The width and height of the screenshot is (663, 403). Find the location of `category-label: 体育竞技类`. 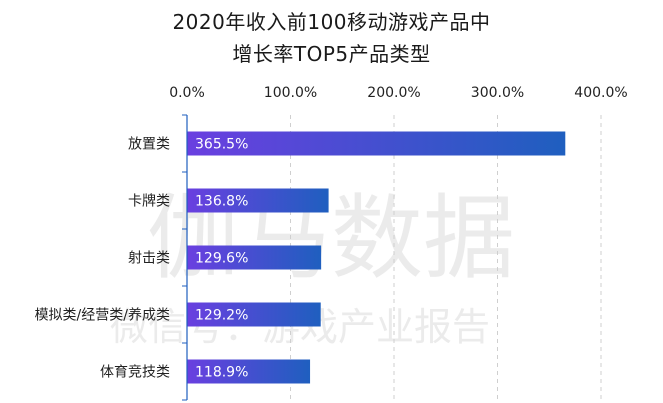

category-label: 体育竞技类 is located at coordinates (135, 372).